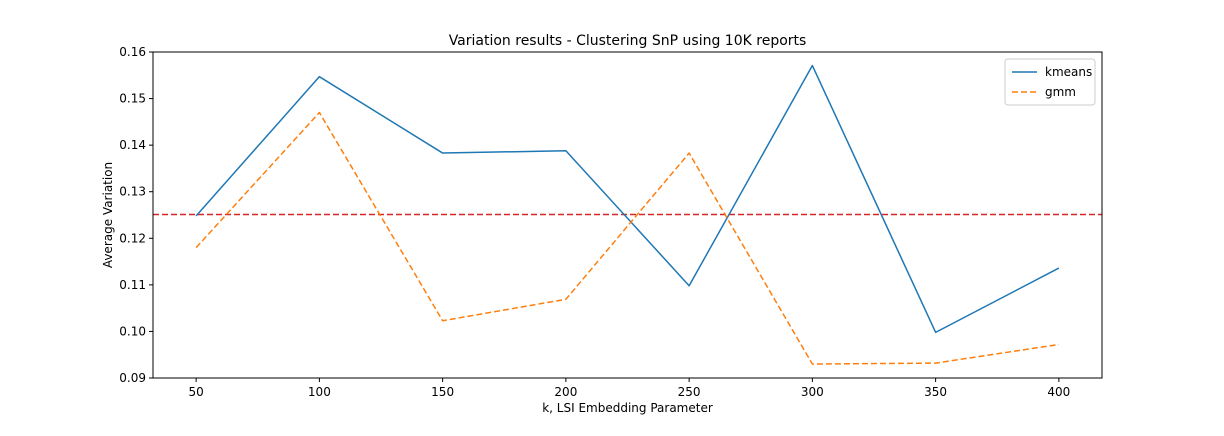 The image size is (1224, 436). Describe the element at coordinates (629, 388) in the screenshot. I see `x-axis: 50 100 150 200 250 300 350 400` at that location.